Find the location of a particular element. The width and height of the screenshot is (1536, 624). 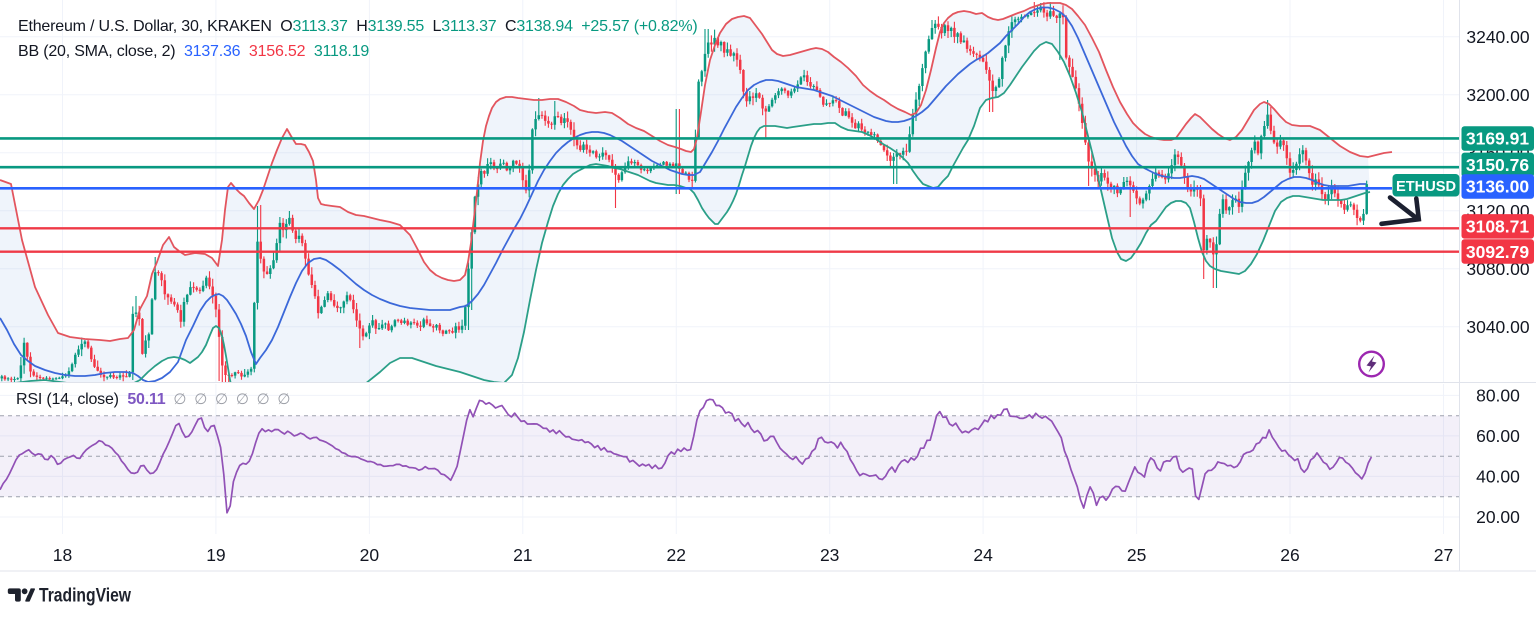

svg-text: 19 is located at coordinates (215, 555).